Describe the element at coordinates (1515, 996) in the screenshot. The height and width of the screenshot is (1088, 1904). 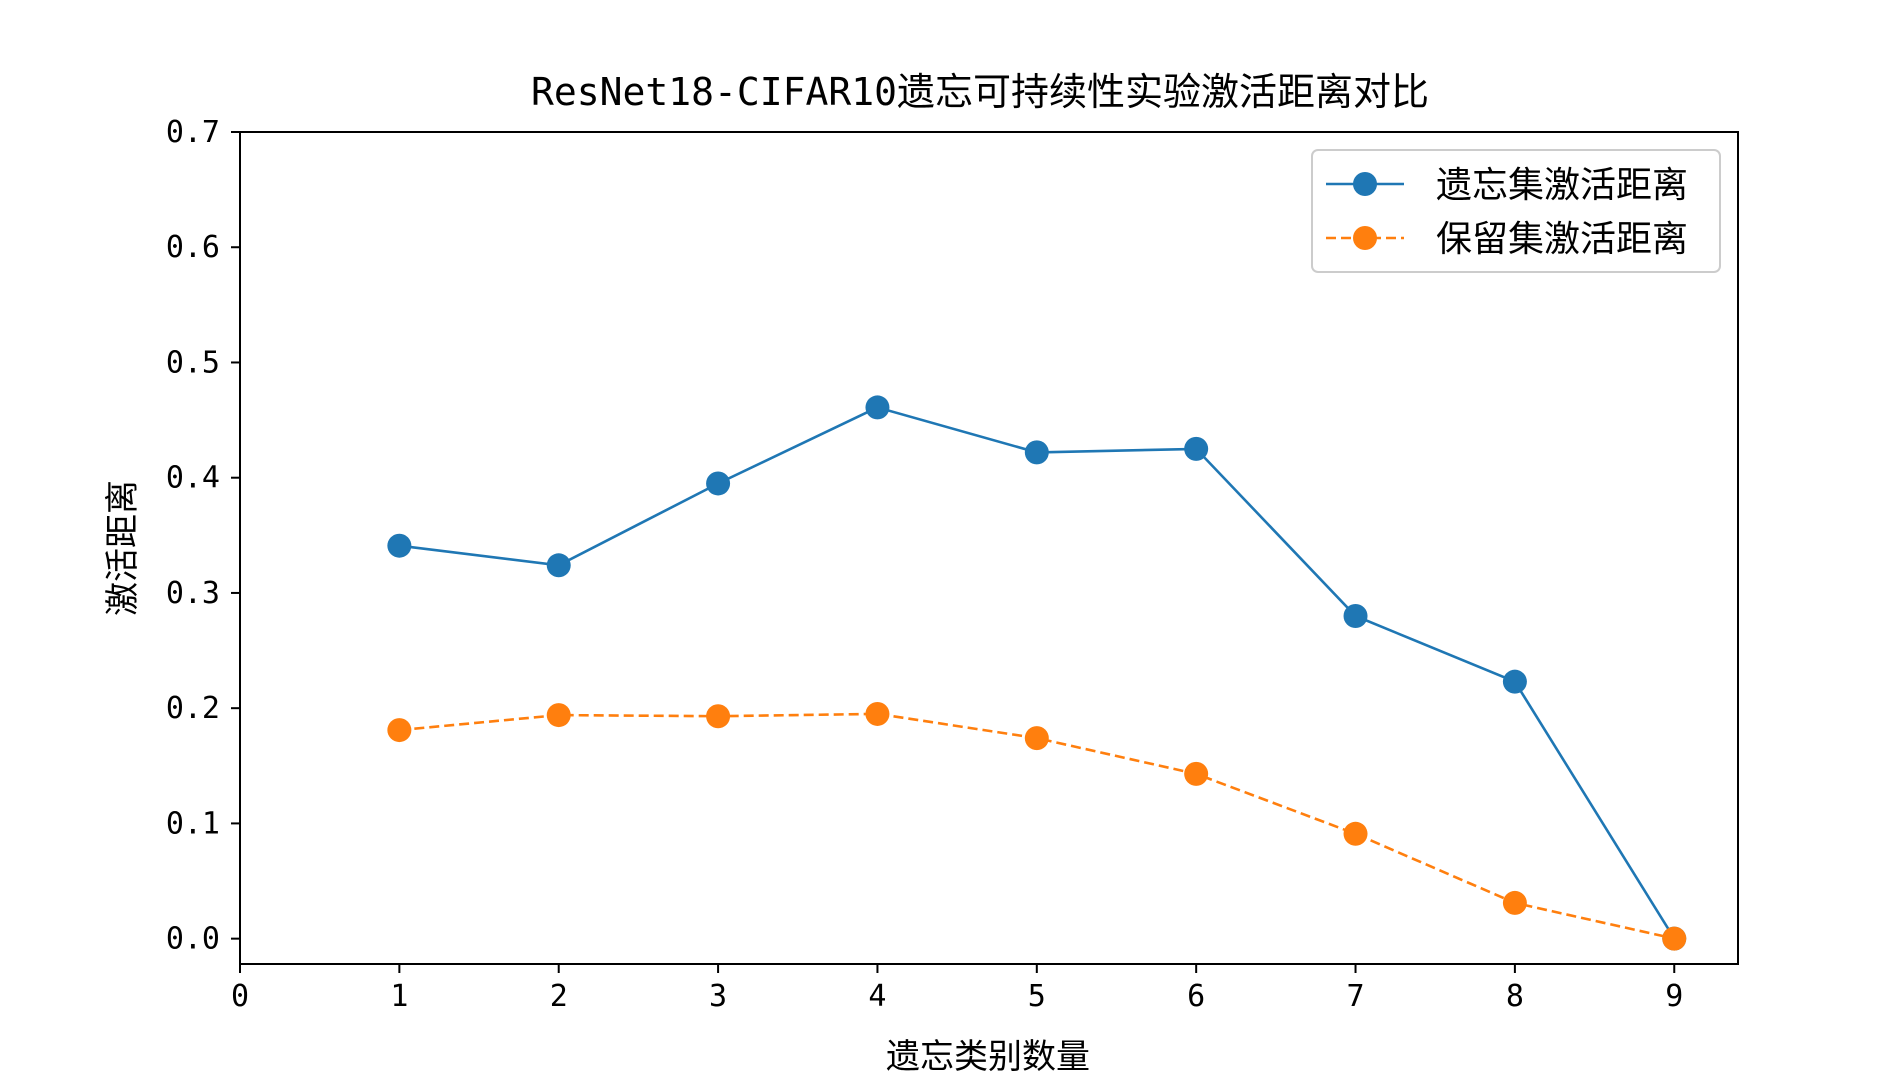
I see `x-tick-label: 8` at that location.